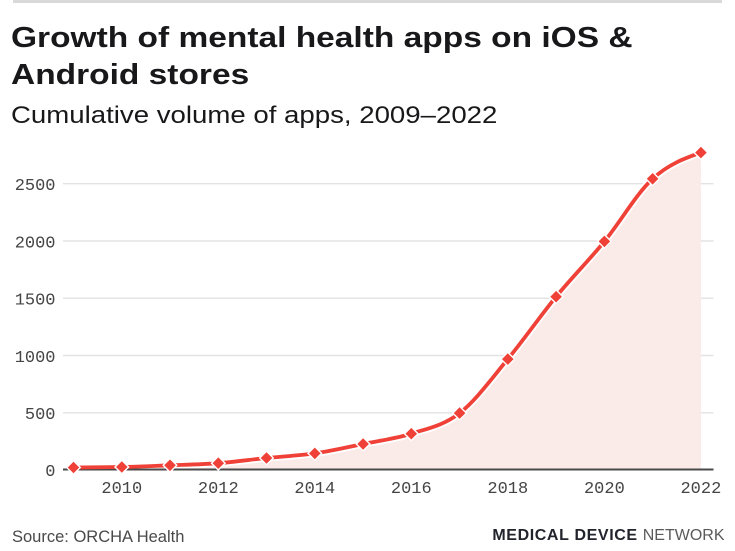  Describe the element at coordinates (314, 489) in the screenshot. I see `svg-text: 2014` at that location.